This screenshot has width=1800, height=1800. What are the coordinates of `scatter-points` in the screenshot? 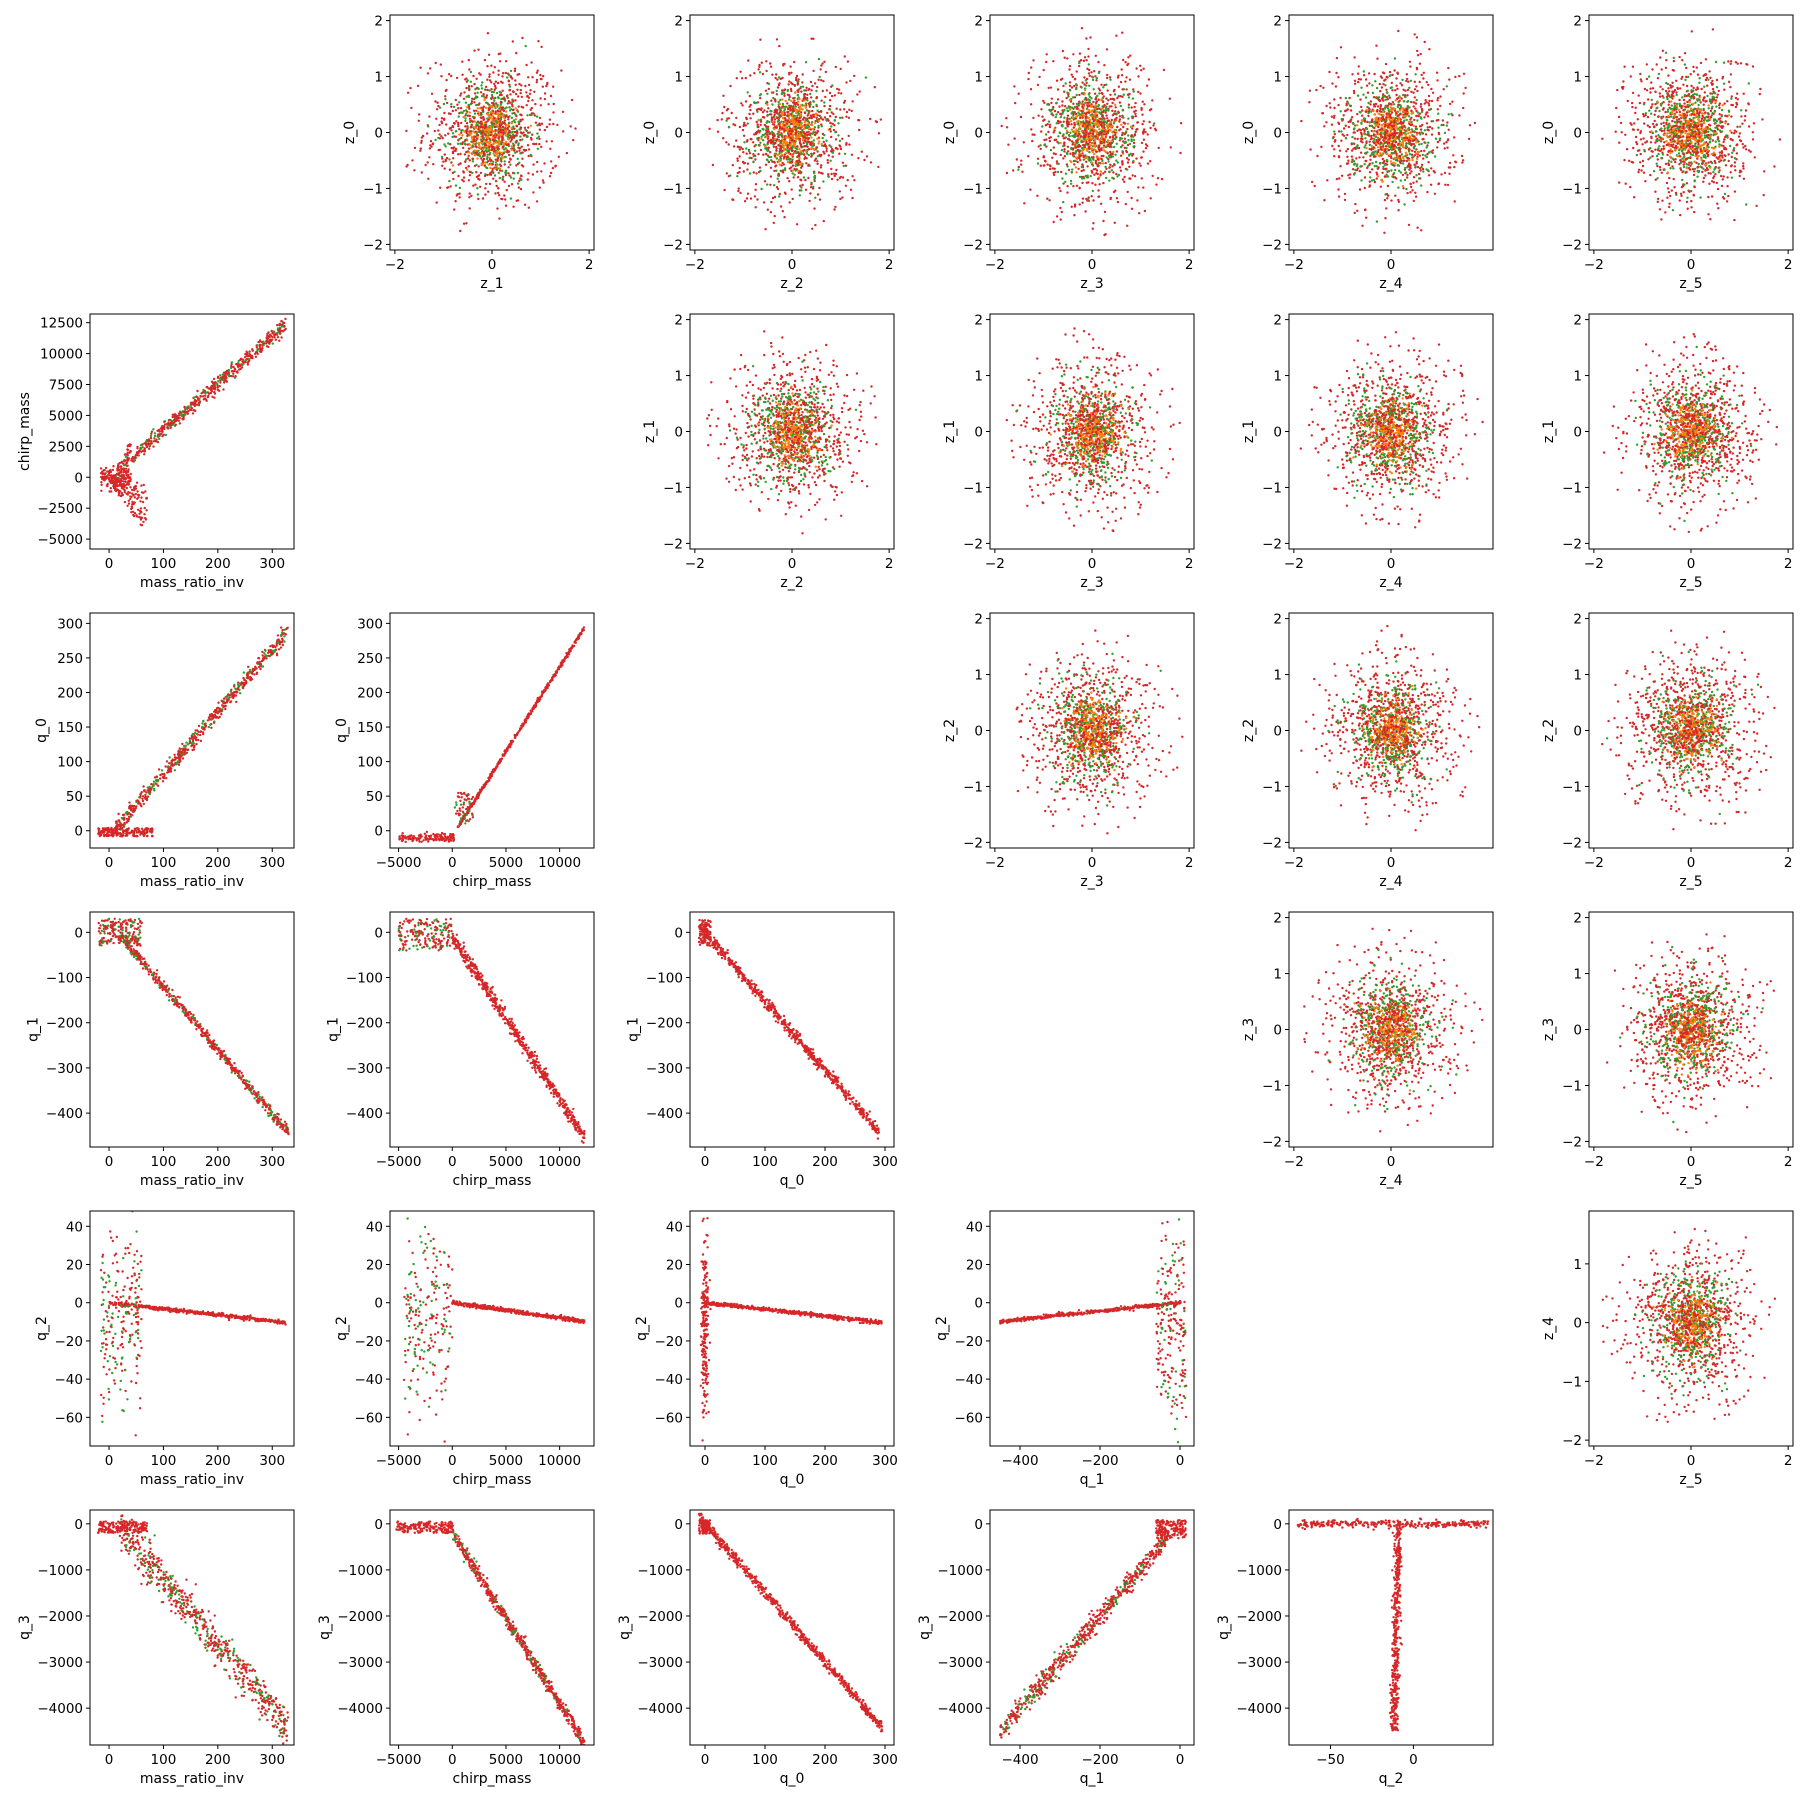 It's located at (491, 132).